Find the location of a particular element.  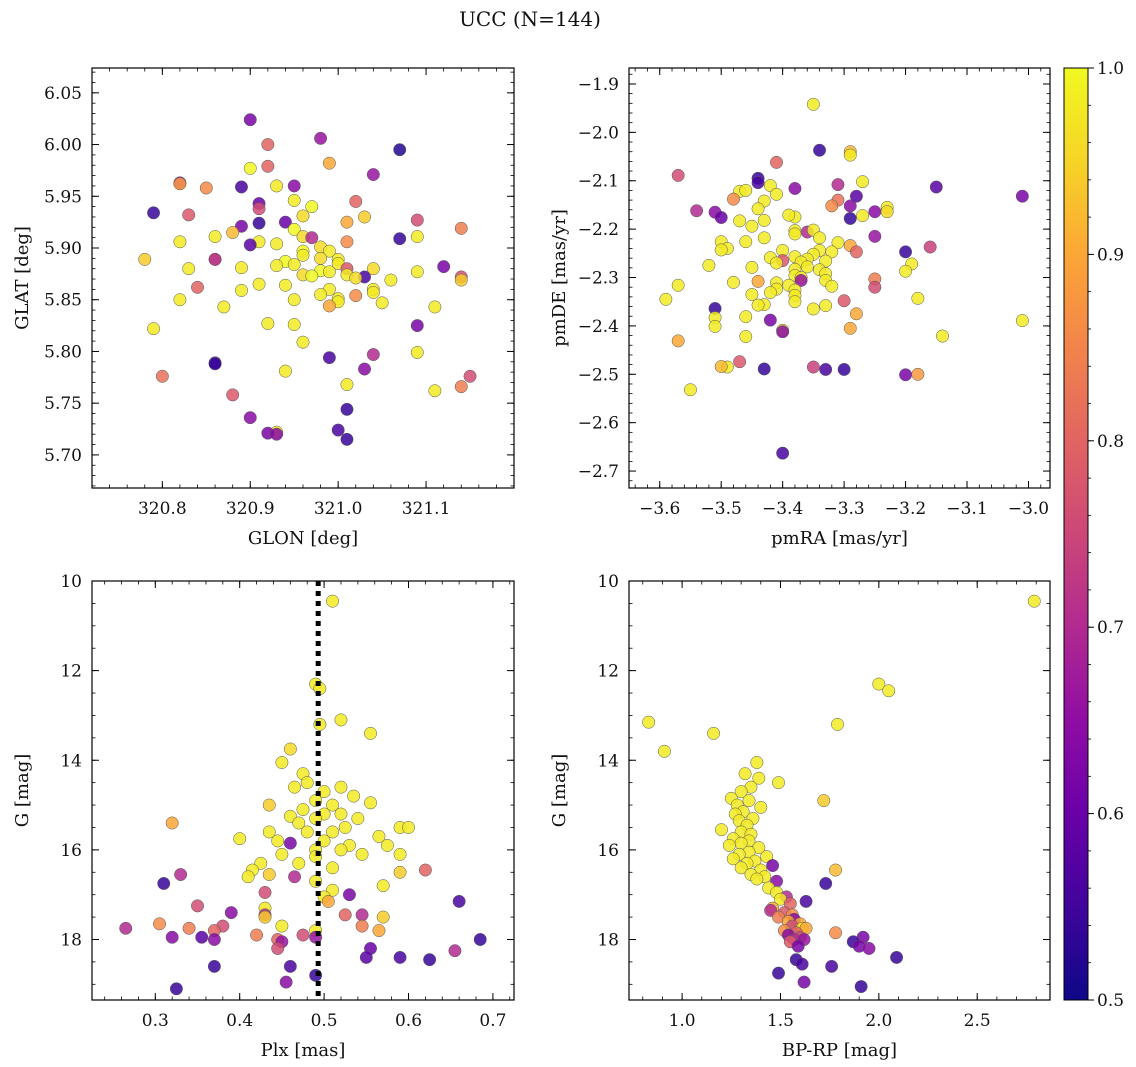

y-tick-label: 14 is located at coordinates (608, 761).